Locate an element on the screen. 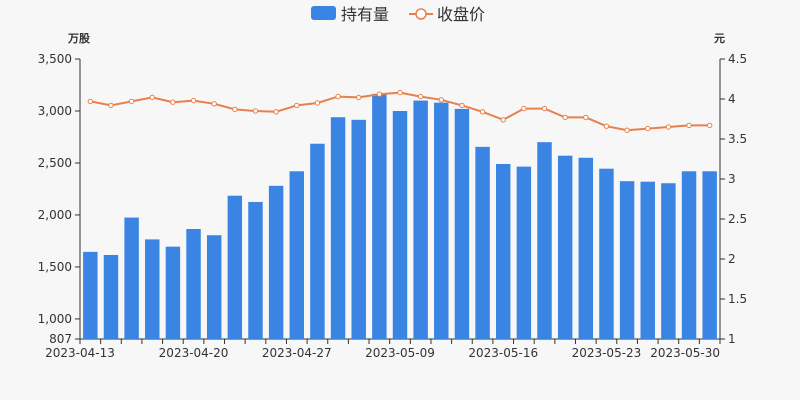  line-series is located at coordinates (400, 111).